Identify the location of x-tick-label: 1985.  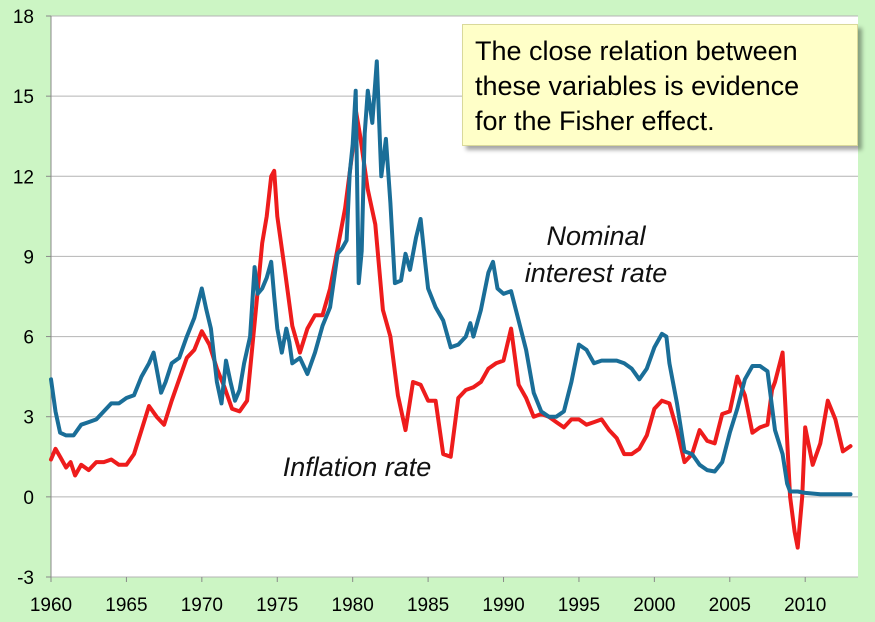
(428, 605).